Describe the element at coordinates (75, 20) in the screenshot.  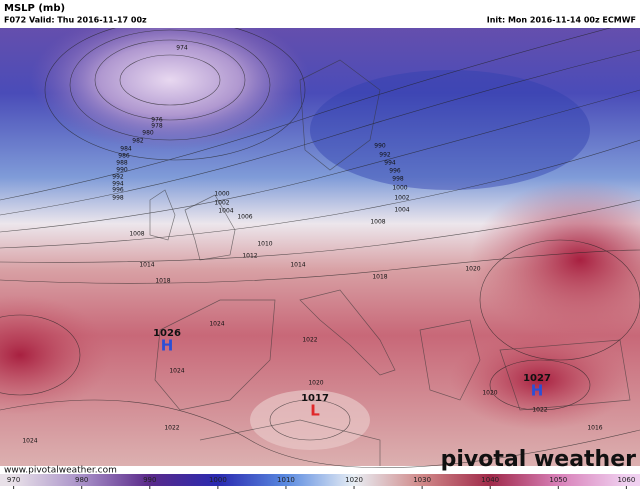
I see `valid-time: F072 Valid: Thu 2016-11-17 00z` at that location.